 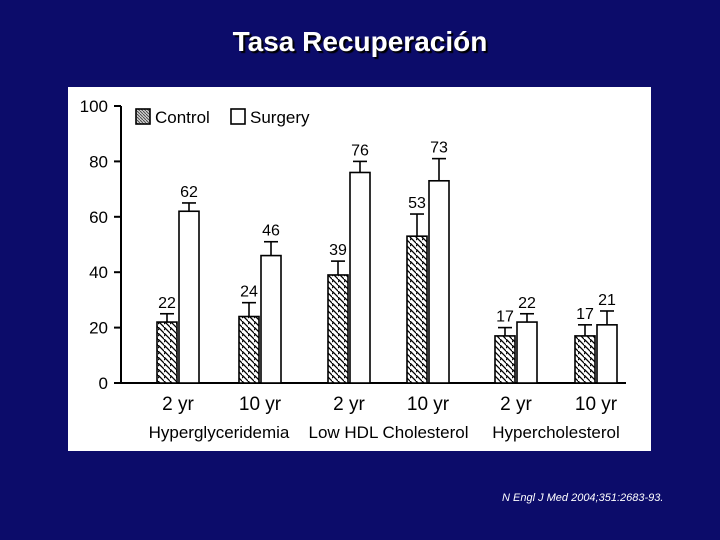 What do you see at coordinates (439, 148) in the screenshot?
I see `data-label: 73` at bounding box center [439, 148].